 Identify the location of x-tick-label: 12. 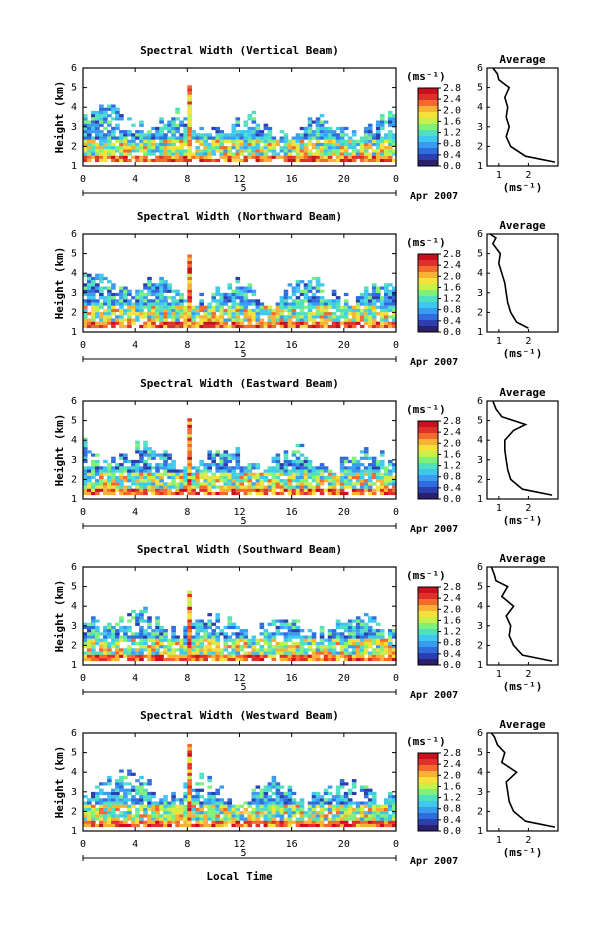
(239, 179).